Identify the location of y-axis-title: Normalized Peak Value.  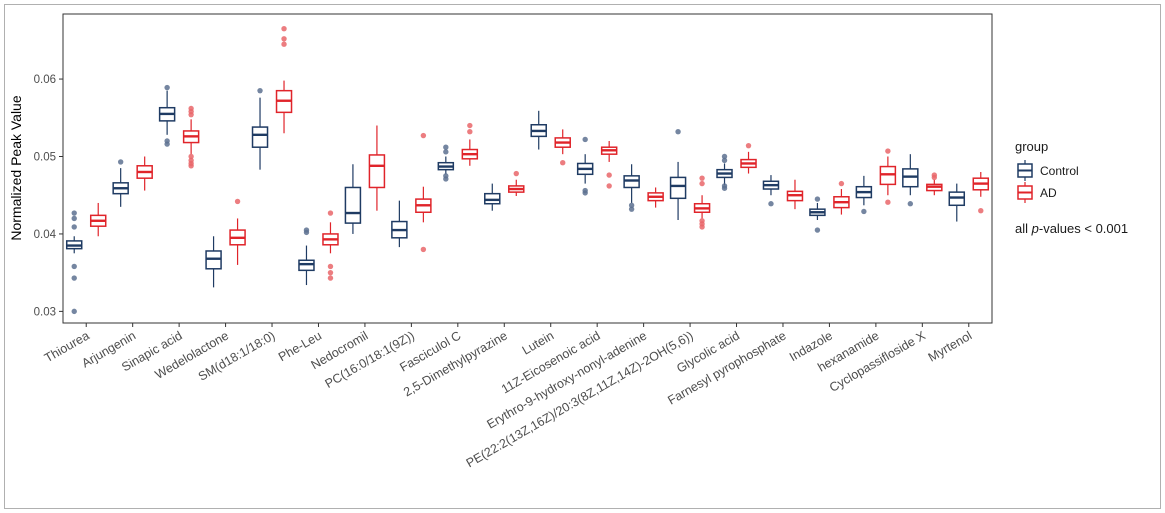
(16, 167).